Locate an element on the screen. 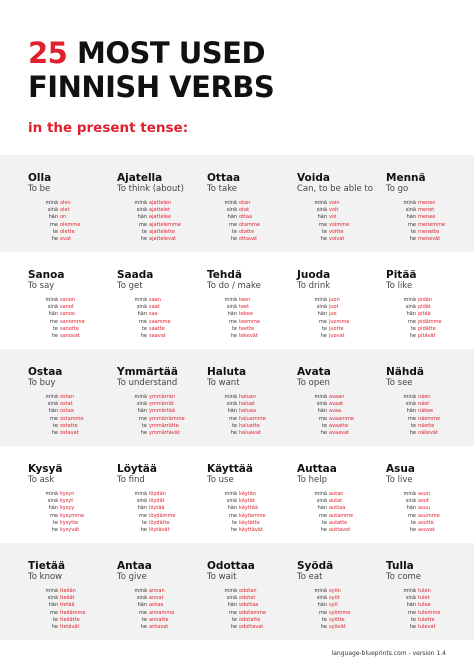  verb-form: käytät is located at coordinates (247, 501).